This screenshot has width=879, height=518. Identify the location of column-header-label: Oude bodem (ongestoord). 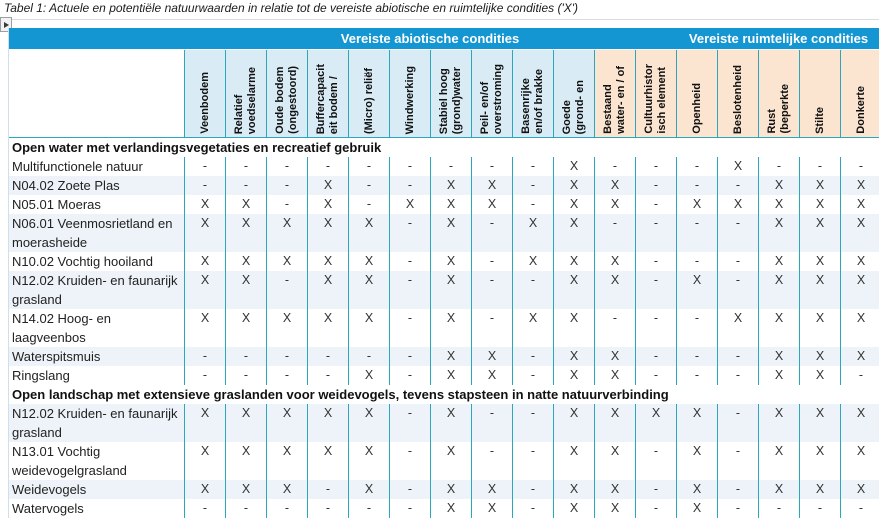
(286, 100).